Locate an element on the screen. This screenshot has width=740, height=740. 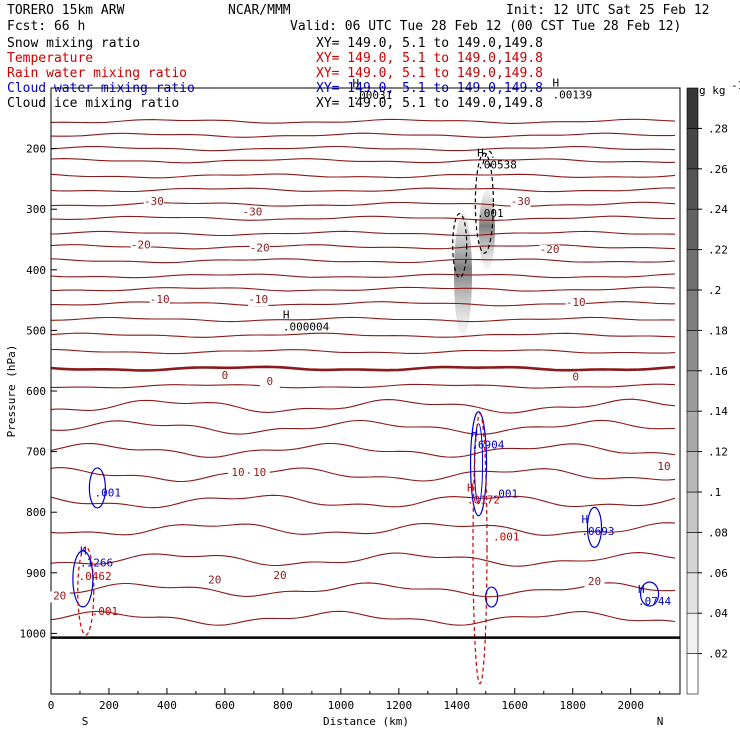
field-name: Rain water mixing ratio is located at coordinates (97, 73).